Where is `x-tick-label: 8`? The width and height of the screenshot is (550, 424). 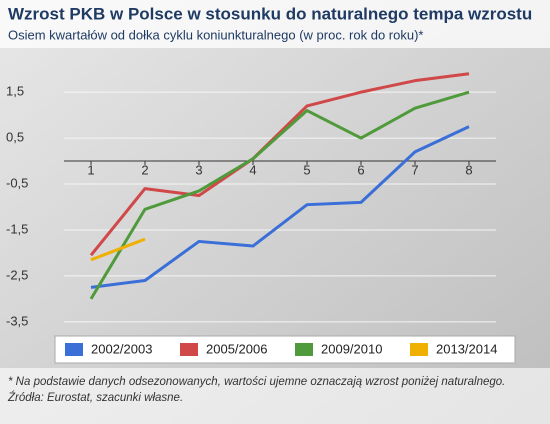 x-tick-label: 8 is located at coordinates (468, 169).